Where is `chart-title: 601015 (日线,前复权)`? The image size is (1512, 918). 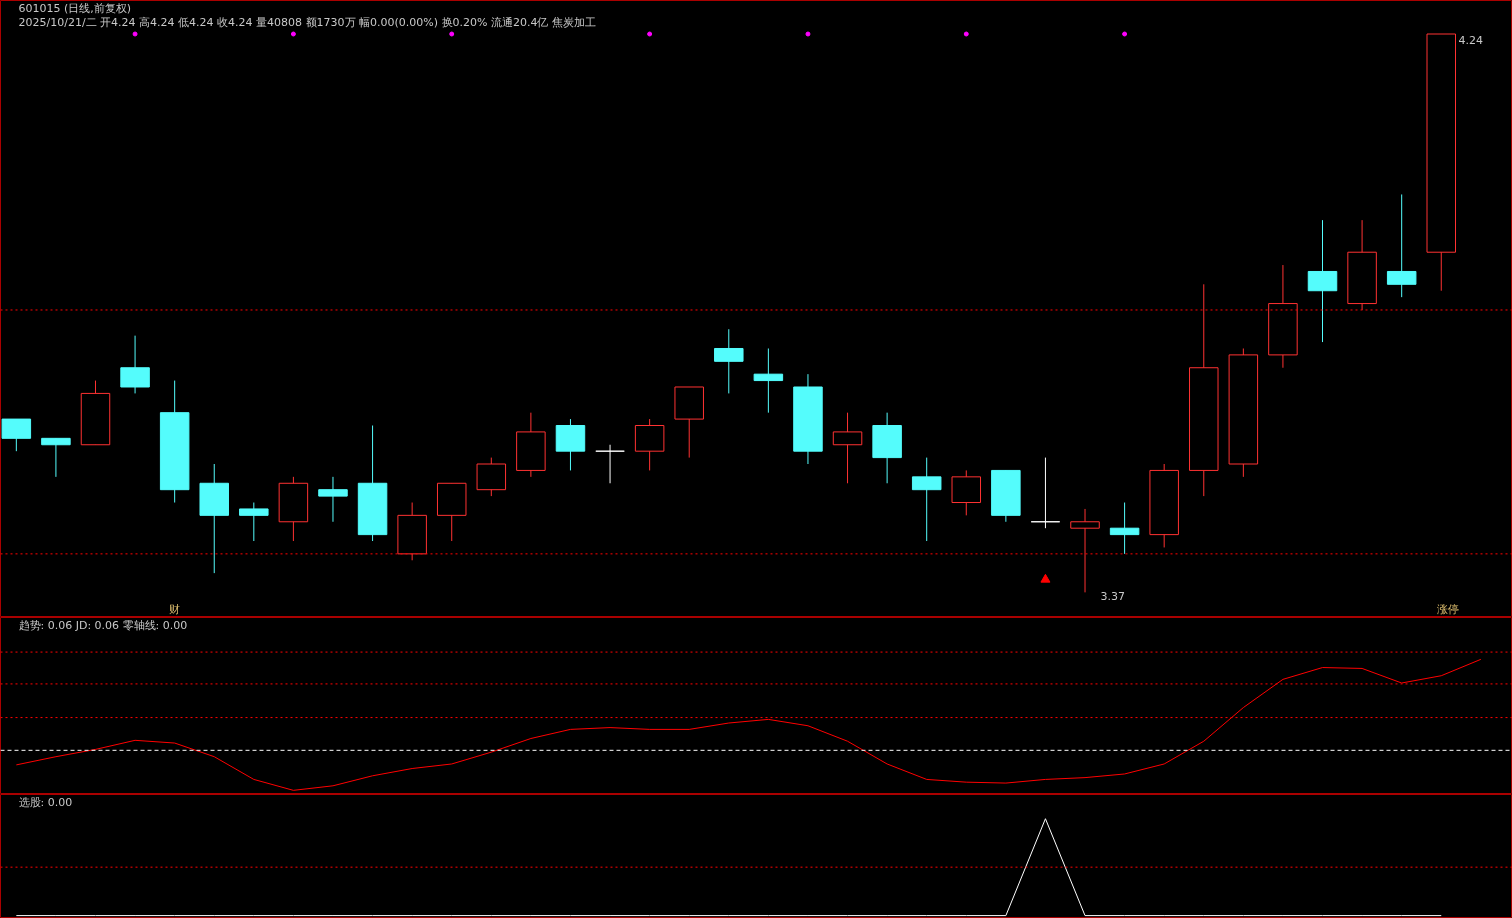
chart-title: 601015 (日线,前复权) is located at coordinates (75, 8).